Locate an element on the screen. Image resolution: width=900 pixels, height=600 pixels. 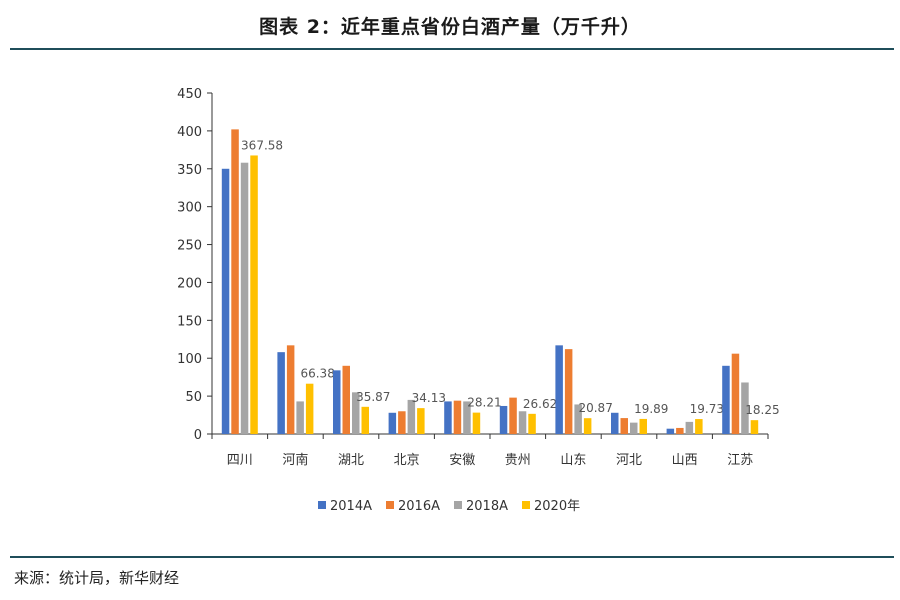
data-label: 28.21 is located at coordinates (484, 403).